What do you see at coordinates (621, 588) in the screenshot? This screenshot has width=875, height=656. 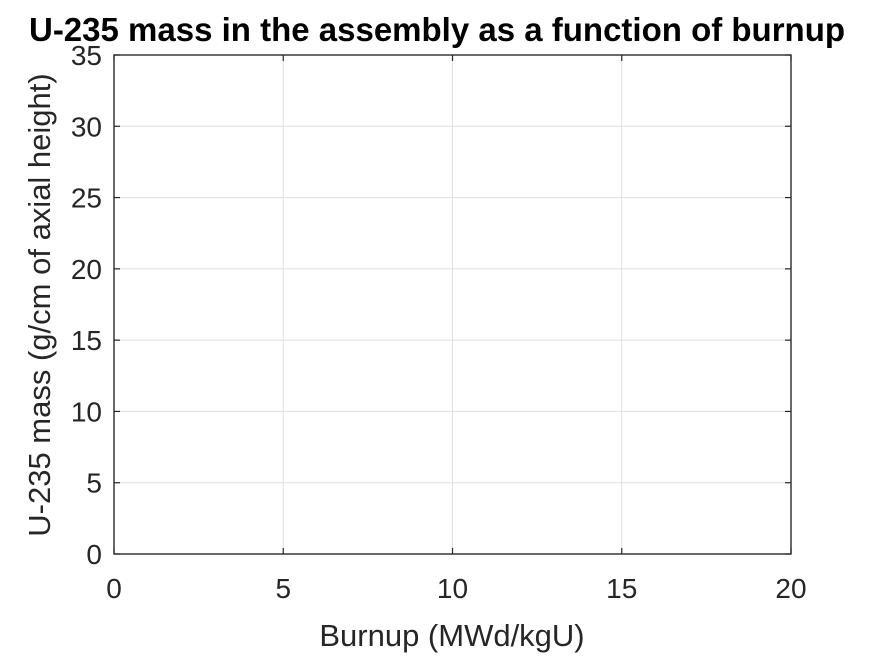 I see `x-tick-label: 15` at bounding box center [621, 588].